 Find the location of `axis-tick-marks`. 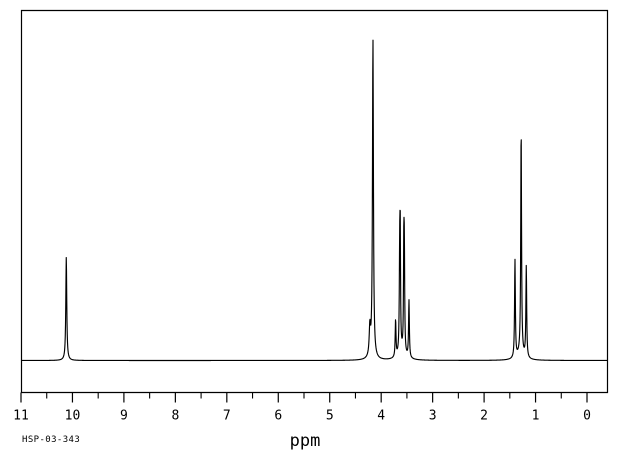

axis-tick-marks is located at coordinates (304, 397).